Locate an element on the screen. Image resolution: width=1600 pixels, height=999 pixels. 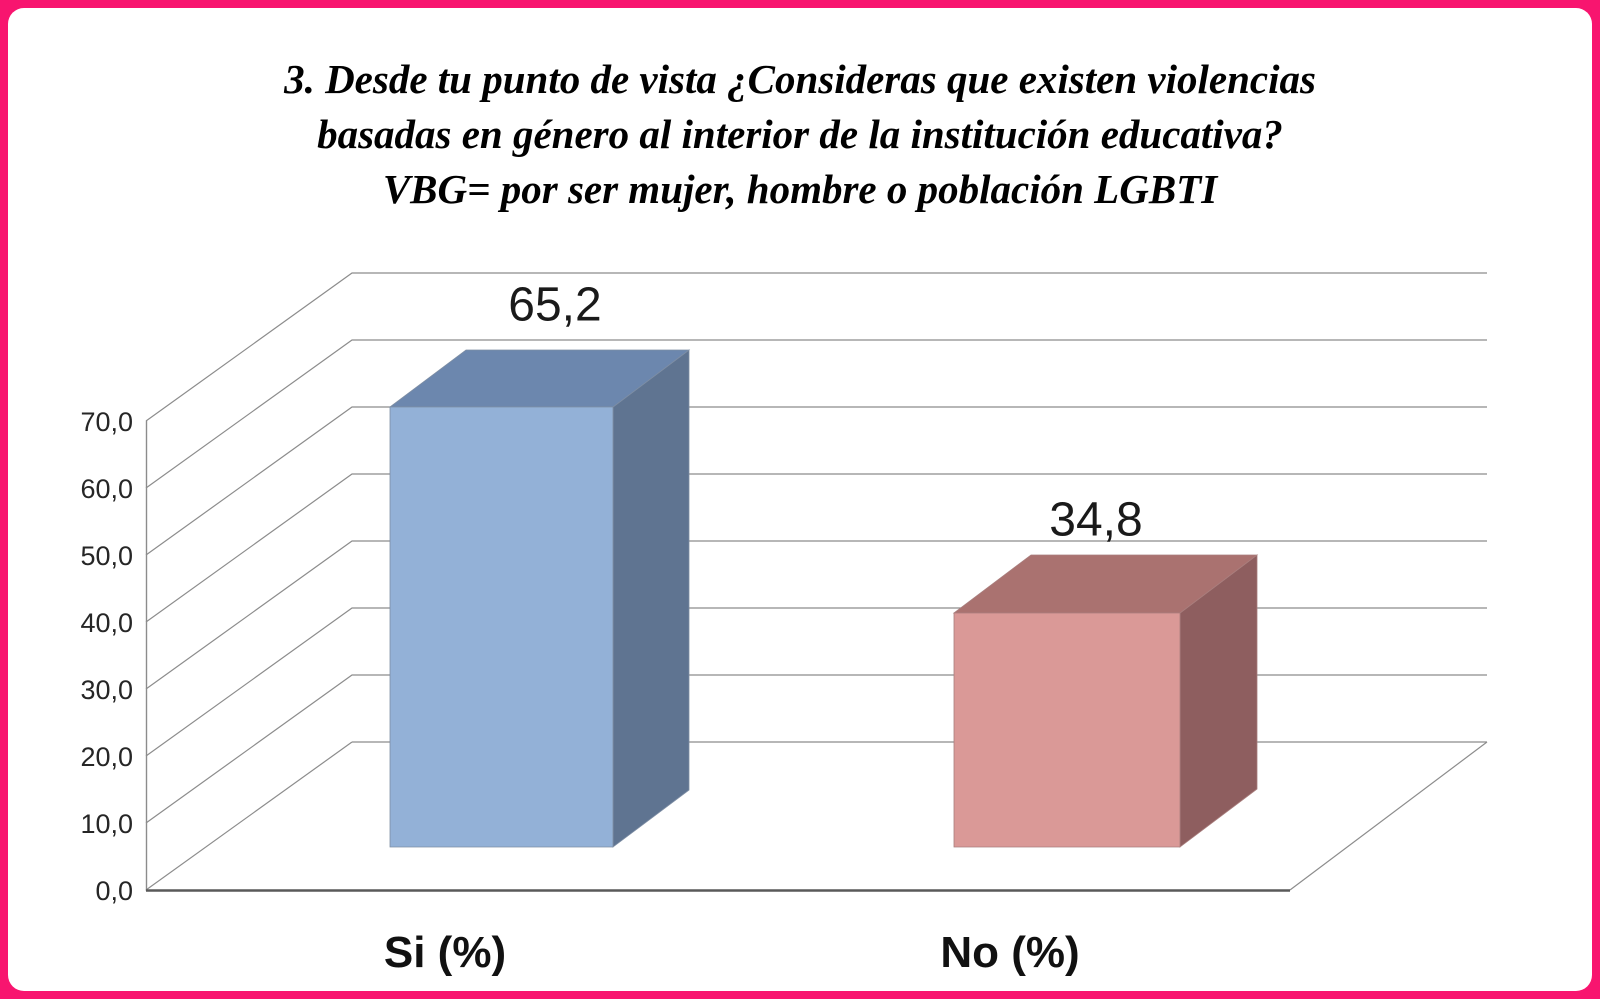
chart-floor is located at coordinates (816, 816).